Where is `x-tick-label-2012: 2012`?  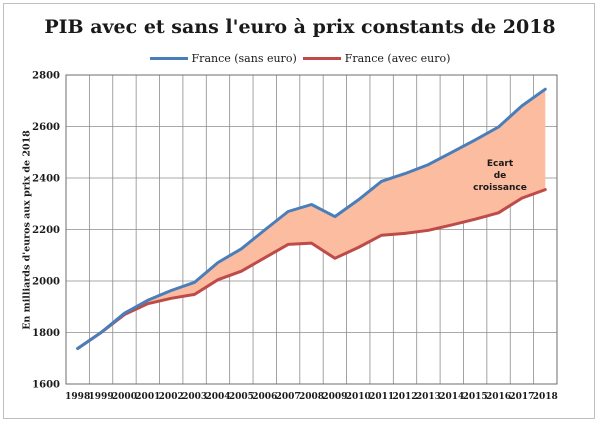 x-tick-label-2012: 2012 is located at coordinates (404, 397).